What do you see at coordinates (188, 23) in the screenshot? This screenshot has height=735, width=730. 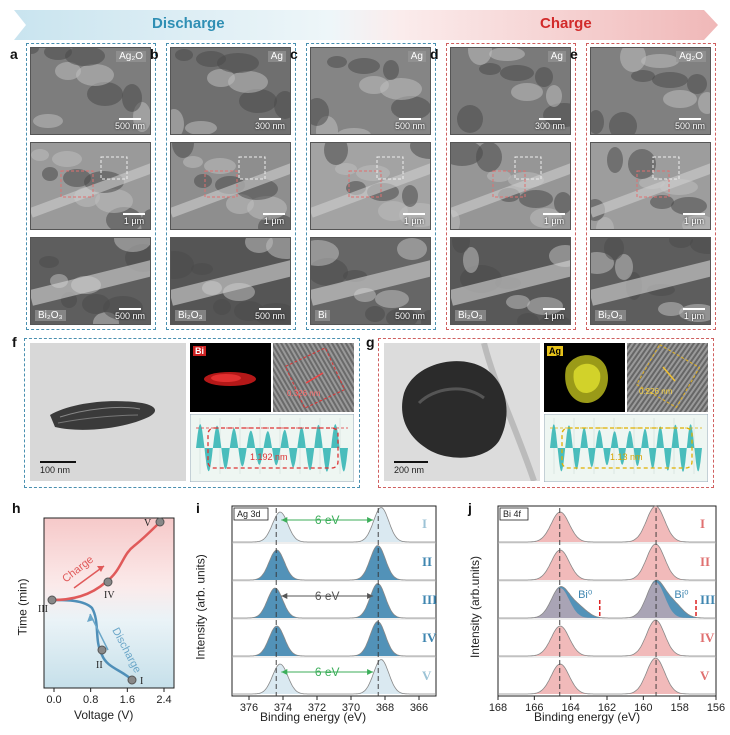 I see `discharge-title: Discharge` at bounding box center [188, 23].